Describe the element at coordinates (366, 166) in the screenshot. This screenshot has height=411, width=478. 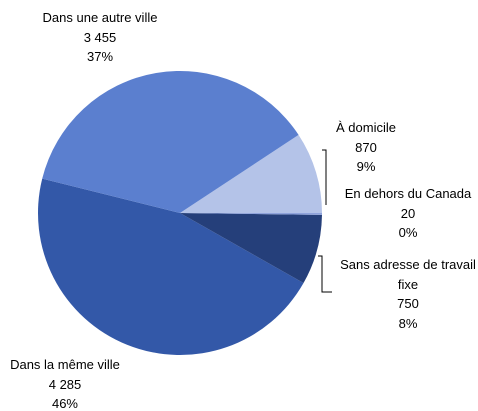
I see `percent-label: 9%` at that location.